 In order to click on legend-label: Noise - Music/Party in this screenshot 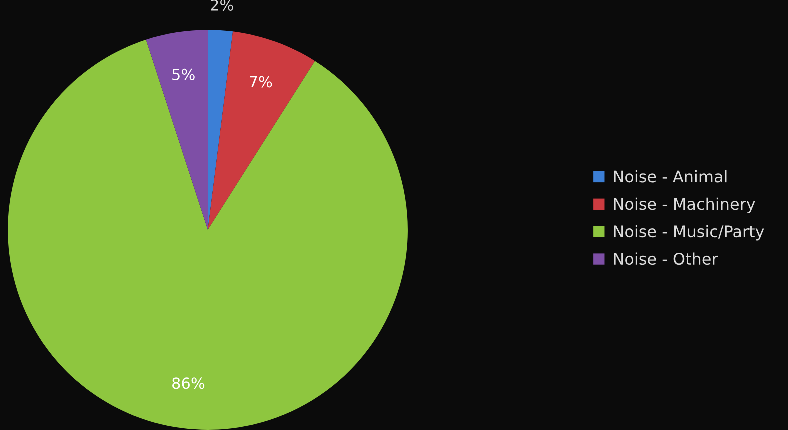, I will do `click(689, 233)`.